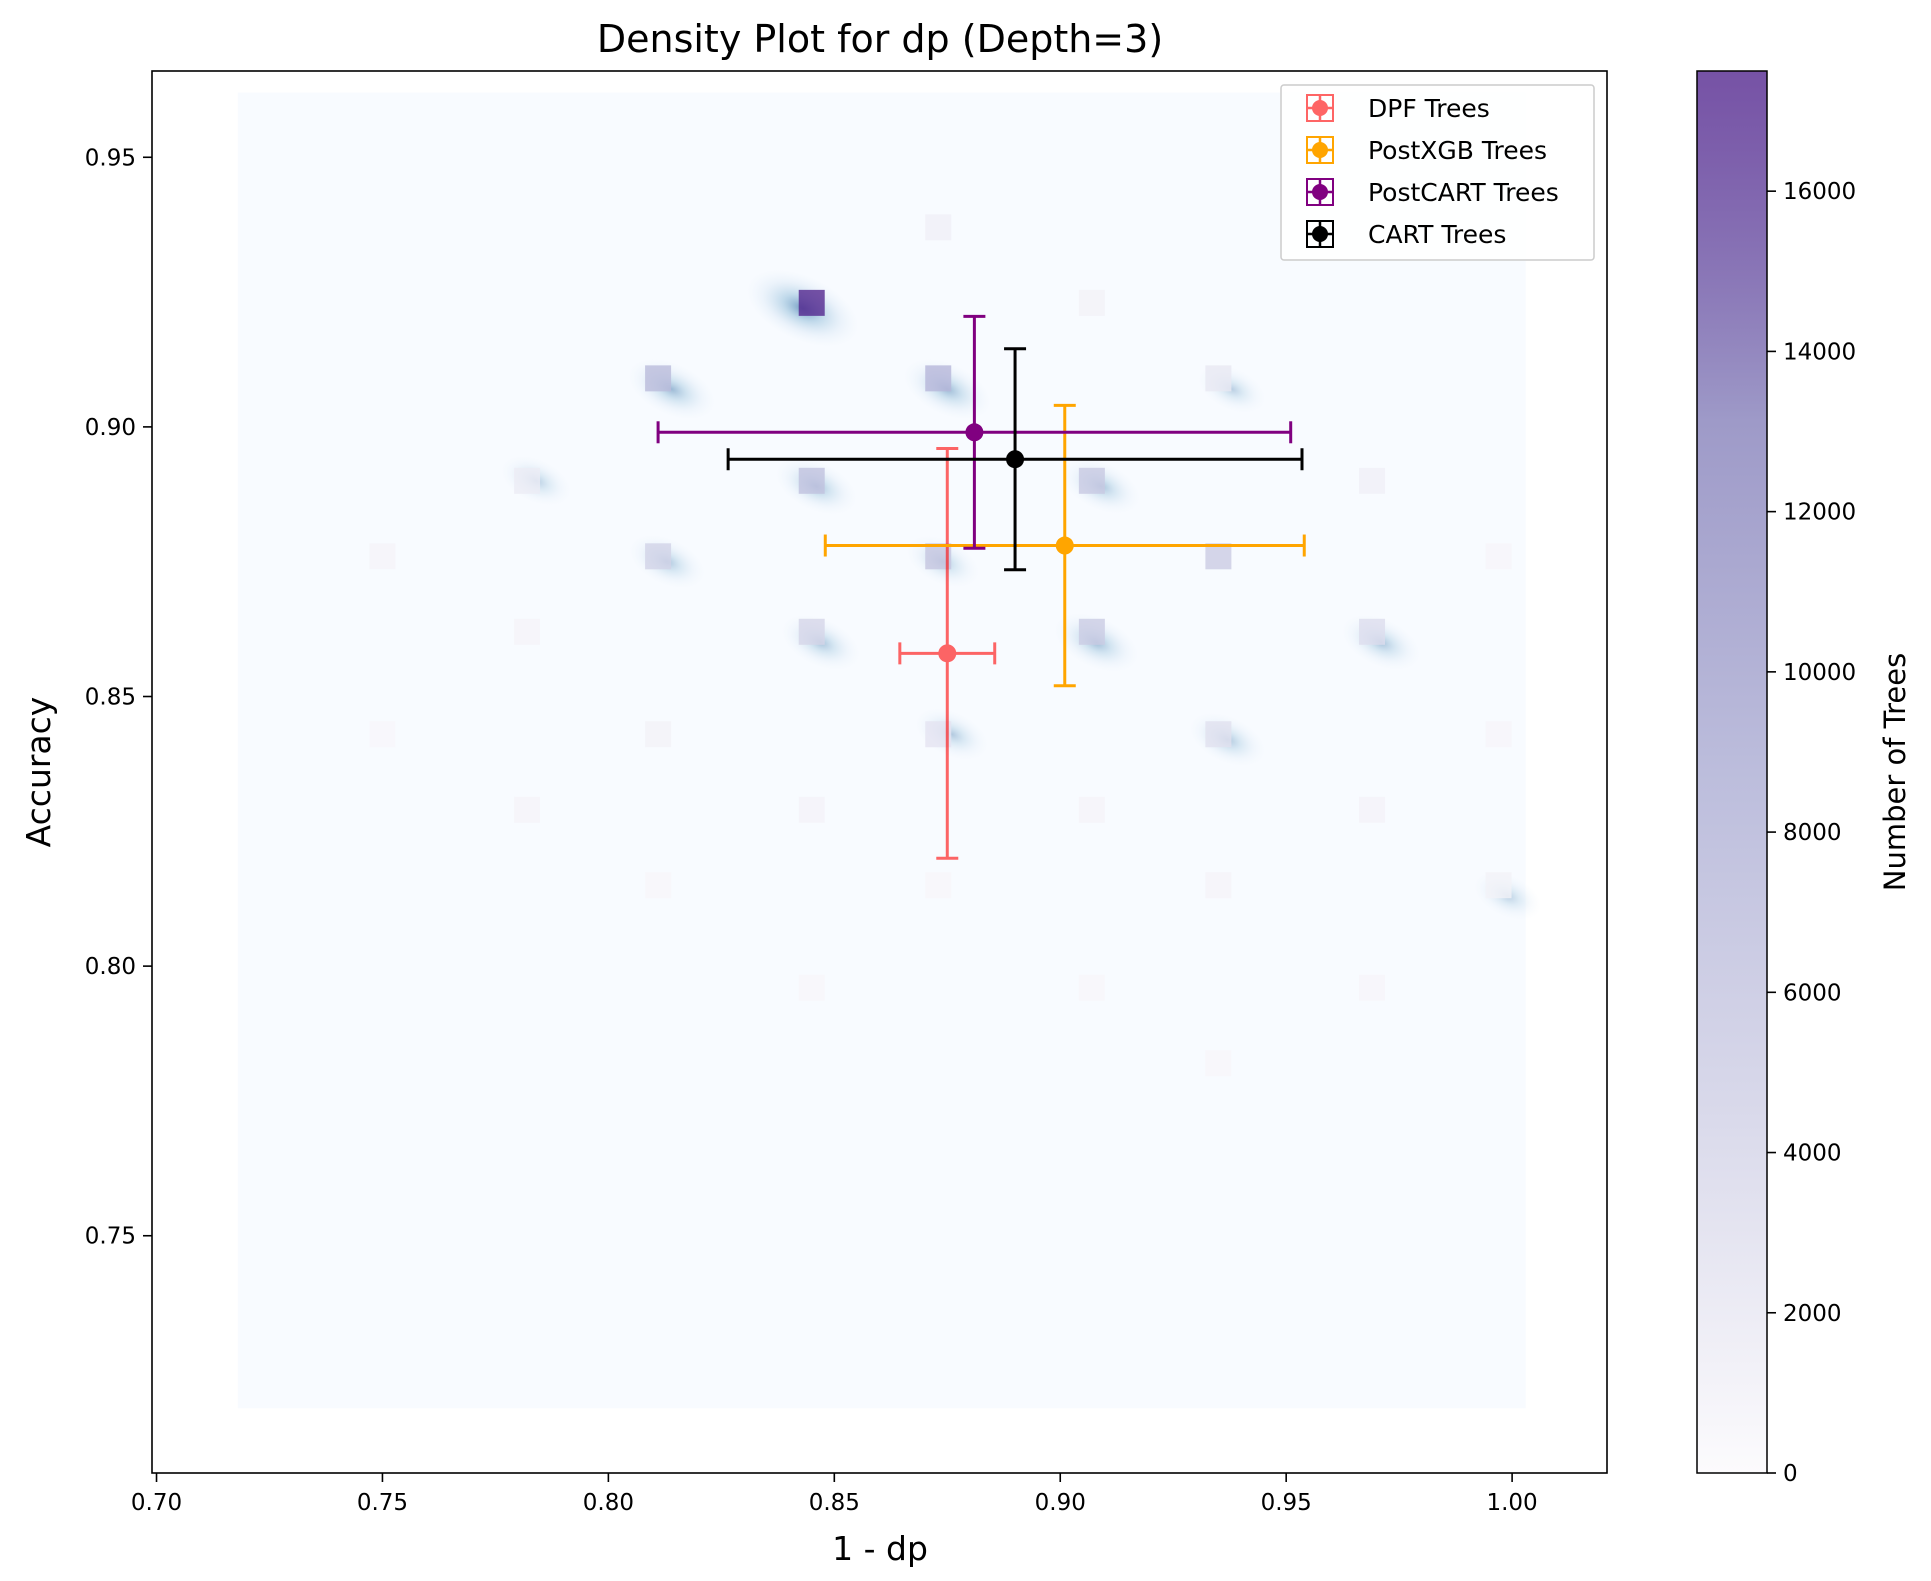  I want to click on colorbar-tick-label: 2000, so click(1812, 1314).